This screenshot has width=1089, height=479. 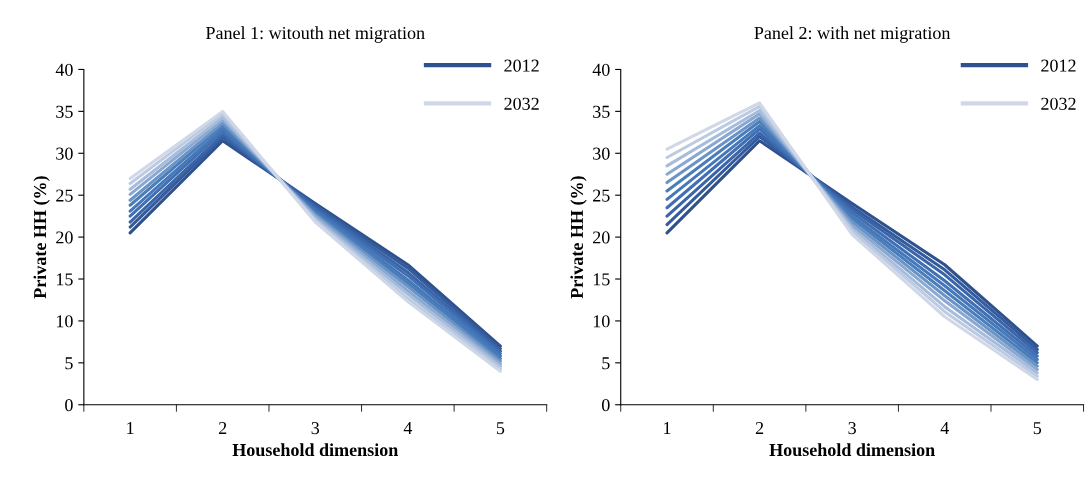 What do you see at coordinates (315, 34) in the screenshot?
I see `chart-title: Panel 1: witouth net migration` at bounding box center [315, 34].